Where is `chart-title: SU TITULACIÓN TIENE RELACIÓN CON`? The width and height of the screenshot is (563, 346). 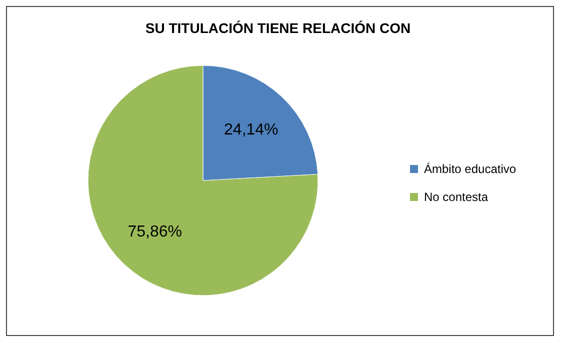
chart-title: SU TITULACIÓN TIENE RELACIÓN CON is located at coordinates (278, 28).